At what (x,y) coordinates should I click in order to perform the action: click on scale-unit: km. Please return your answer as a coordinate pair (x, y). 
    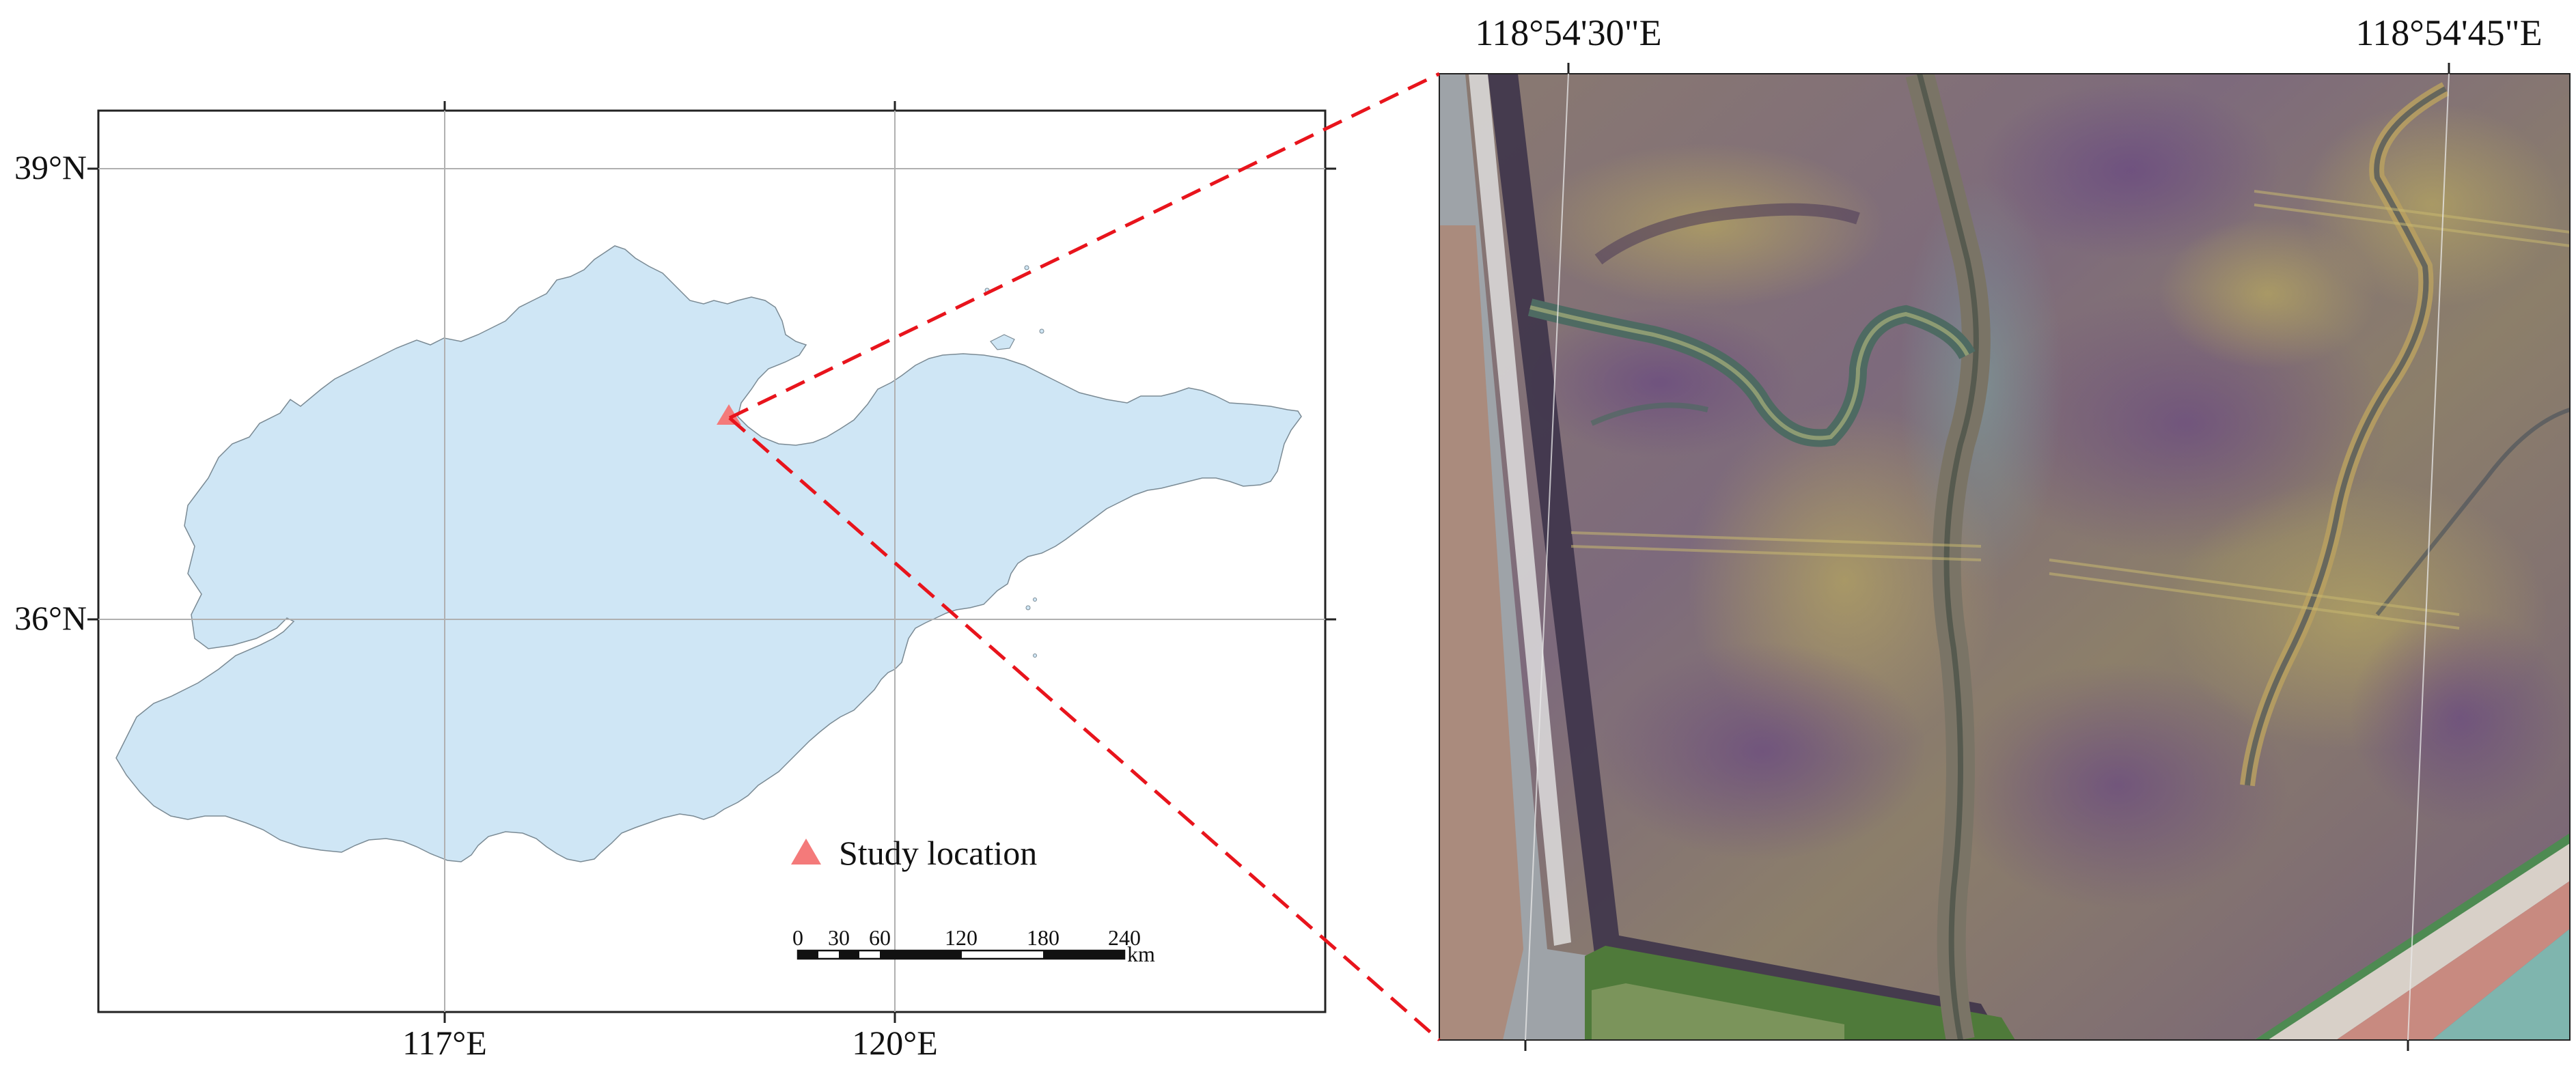
    Looking at the image, I should click on (1141, 954).